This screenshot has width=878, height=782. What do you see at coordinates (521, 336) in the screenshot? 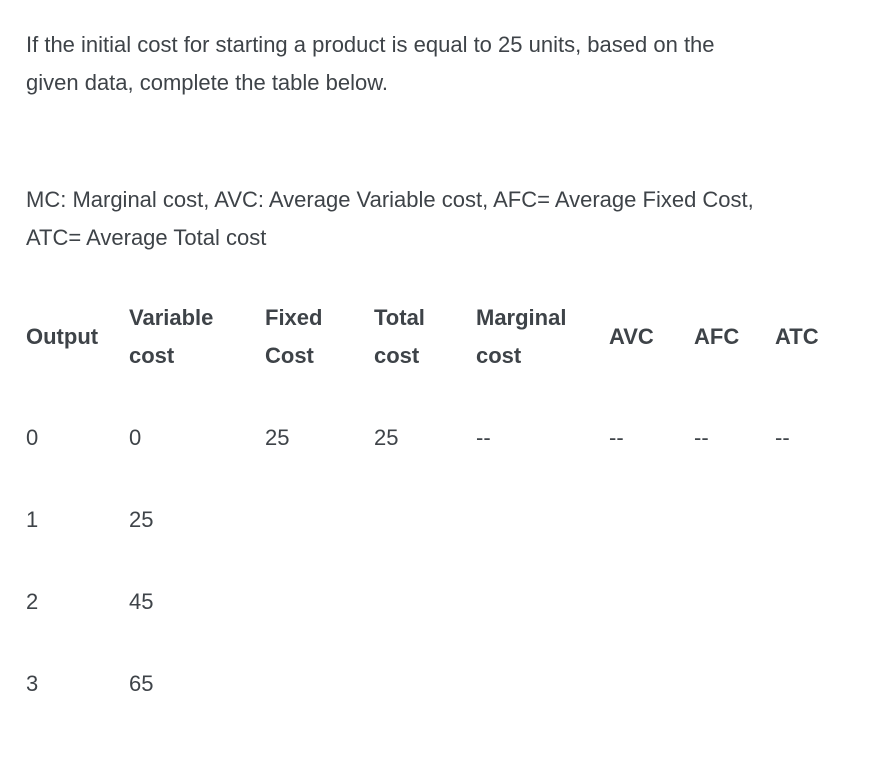
I see `col-header-marginal-cost: Marginal cost` at bounding box center [521, 336].